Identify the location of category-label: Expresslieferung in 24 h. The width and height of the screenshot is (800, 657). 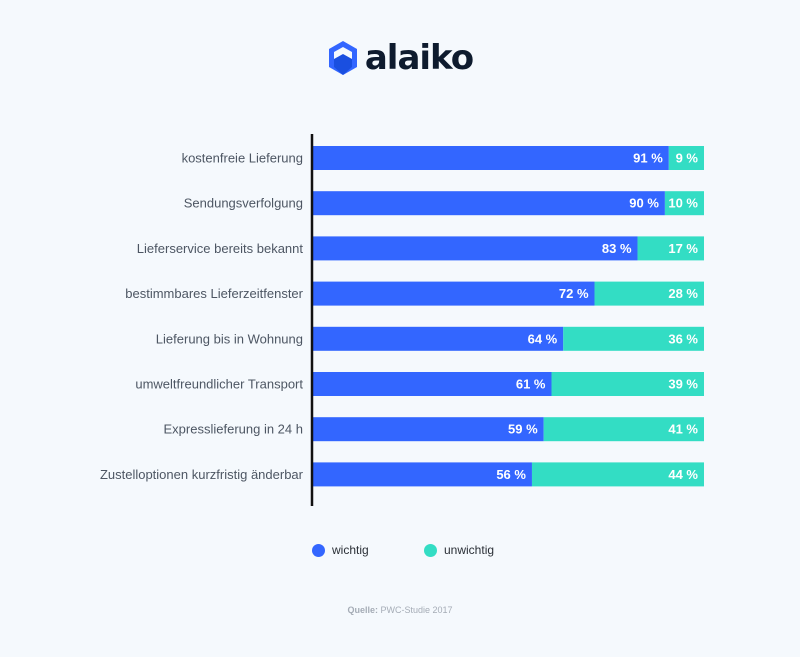
(233, 429).